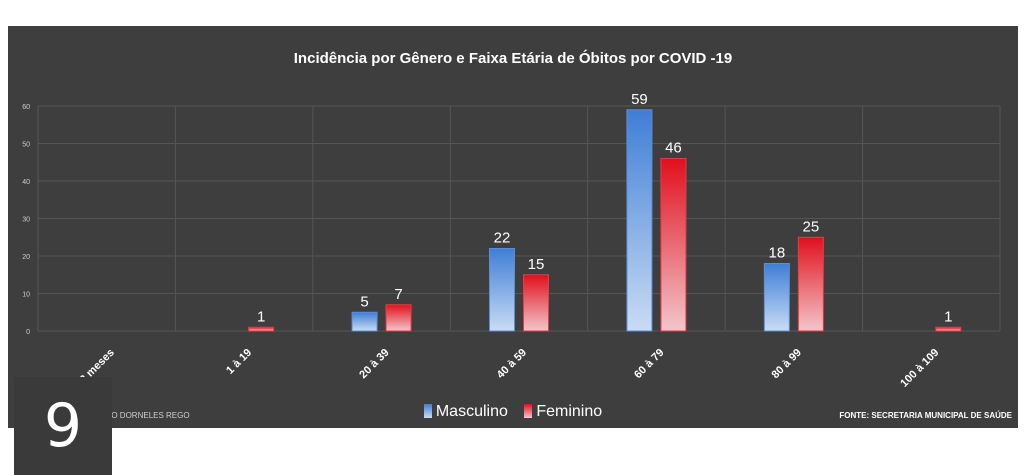  I want to click on data-label-feminino: 7, so click(398, 294).